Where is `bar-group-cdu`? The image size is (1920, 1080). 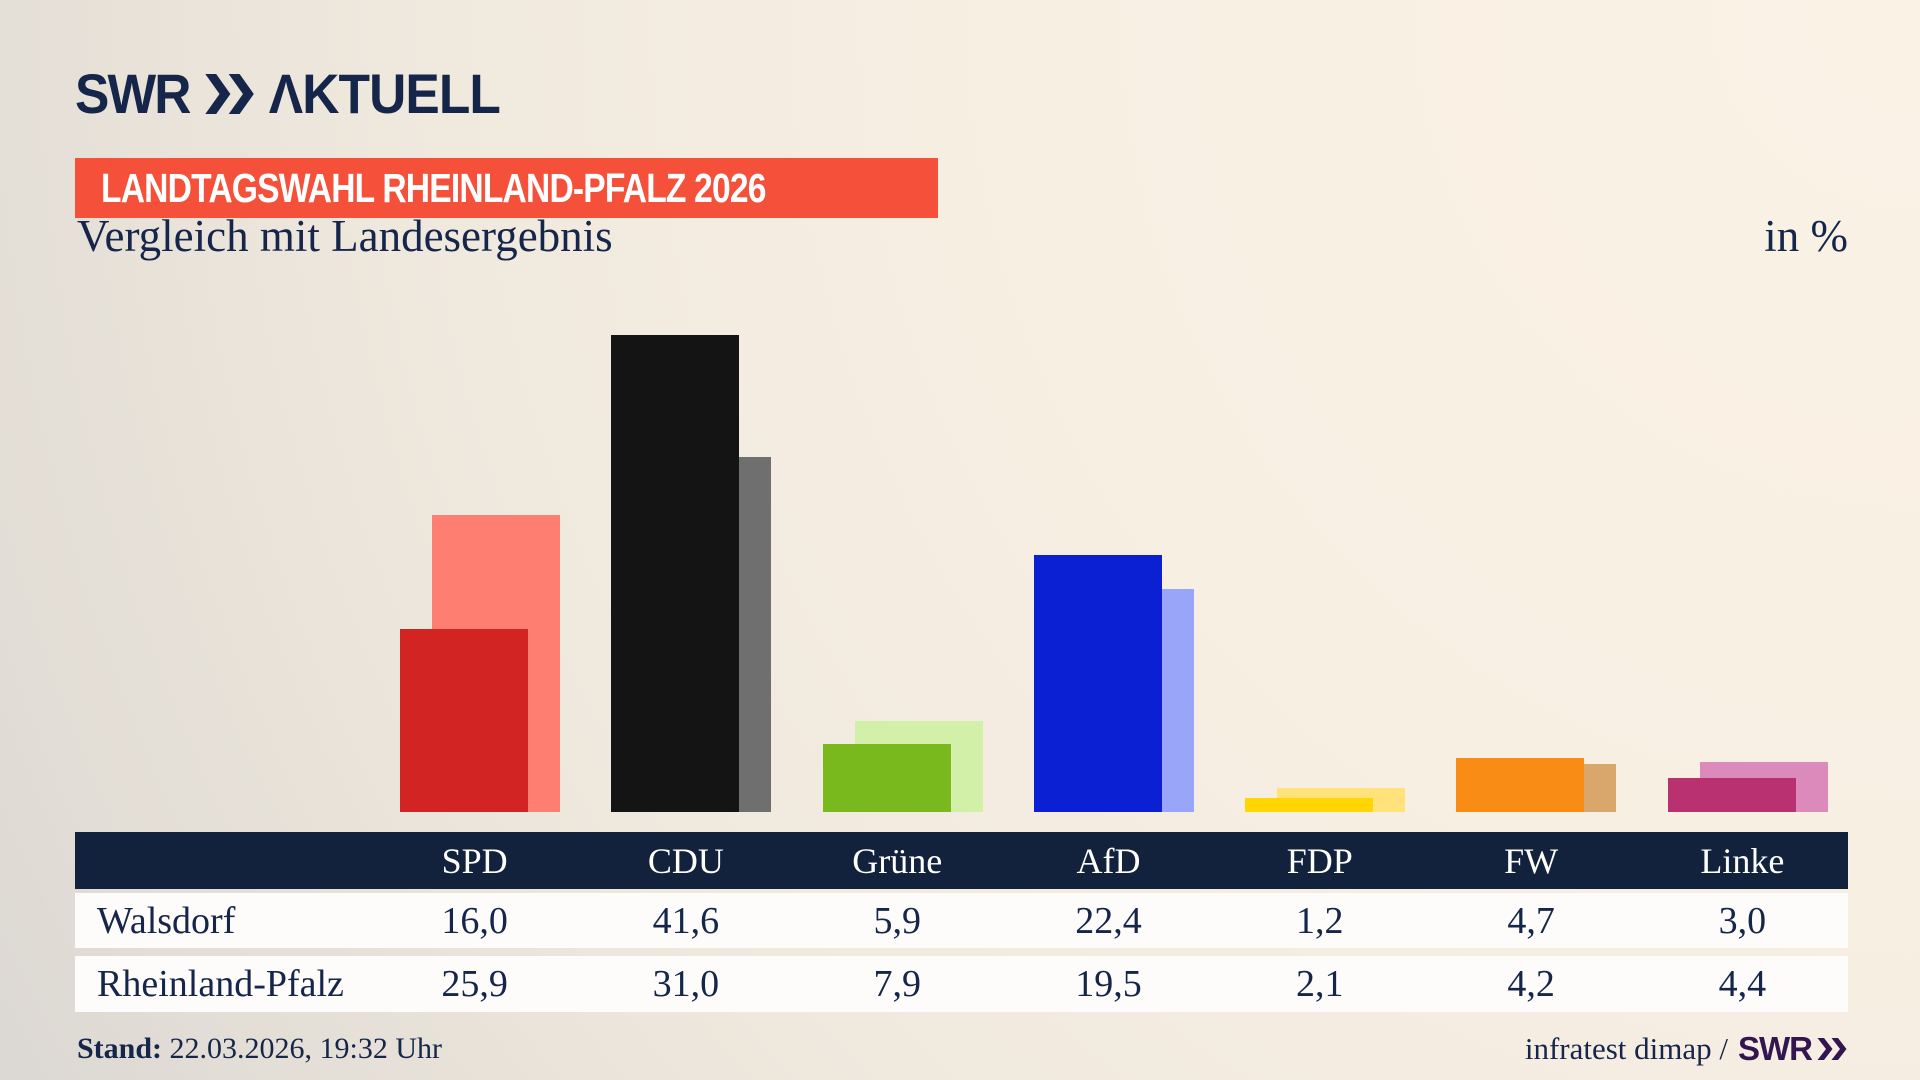
bar-group-cdu is located at coordinates (685, 541).